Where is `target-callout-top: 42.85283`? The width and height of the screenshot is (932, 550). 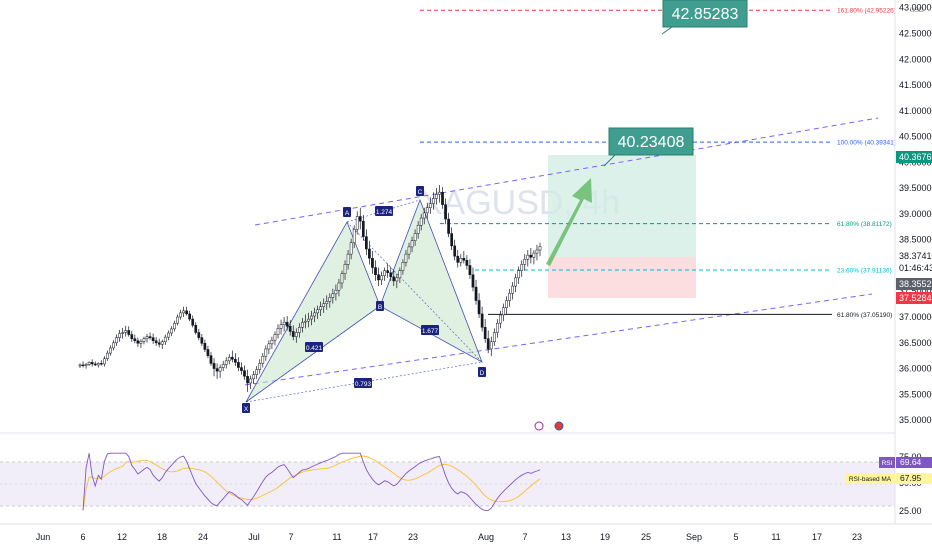
target-callout-top: 42.85283 is located at coordinates (704, 17).